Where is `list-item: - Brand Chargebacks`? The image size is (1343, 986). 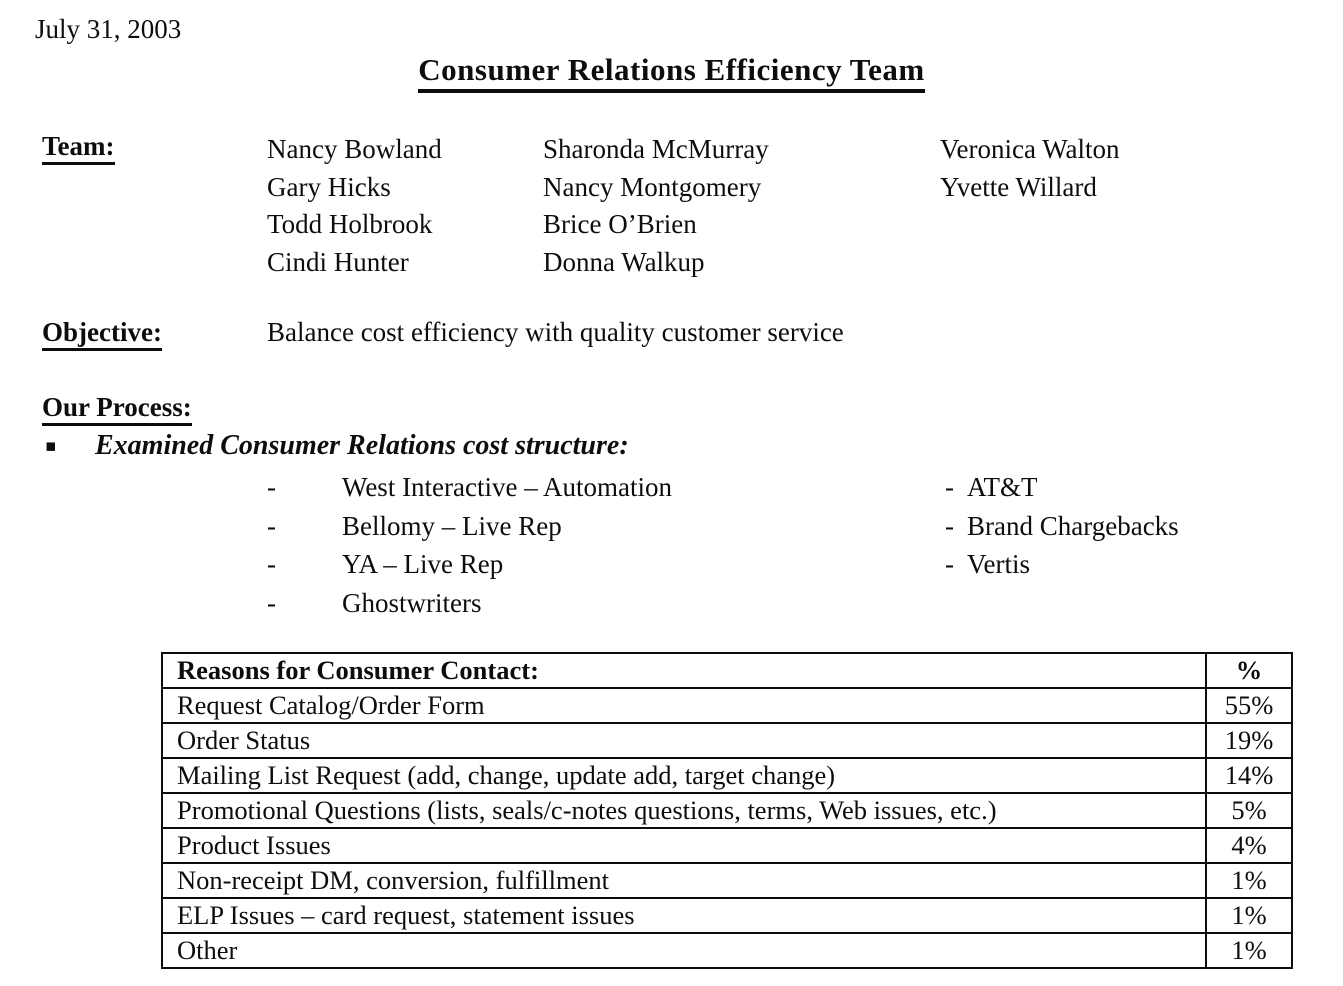
list-item: - Brand Chargebacks is located at coordinates (1062, 526).